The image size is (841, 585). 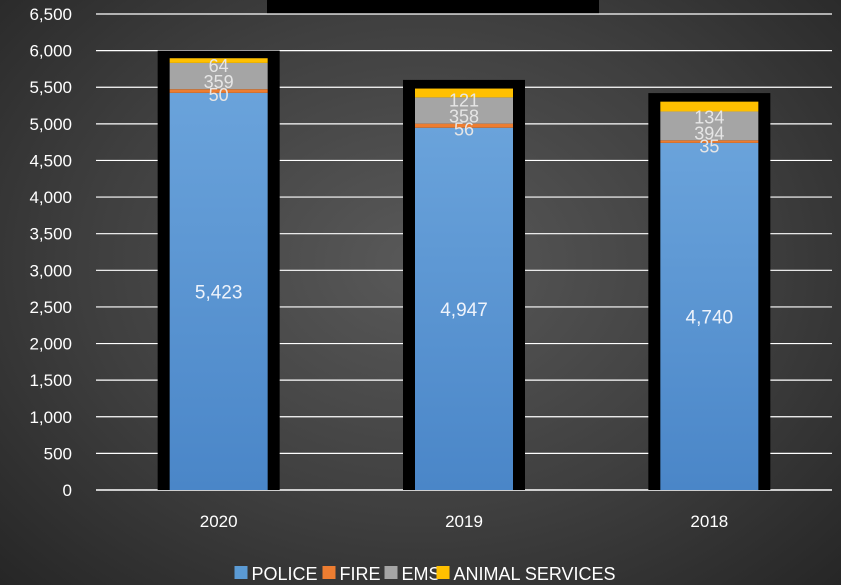 What do you see at coordinates (360, 574) in the screenshot?
I see `legend-label: FIRE` at bounding box center [360, 574].